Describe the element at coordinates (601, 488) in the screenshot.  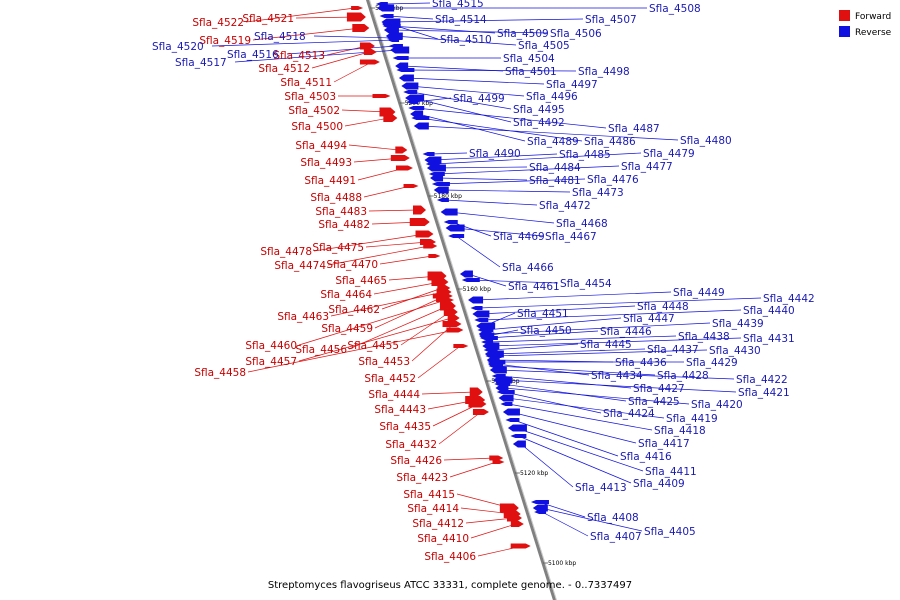
I see `reverse-gene-label: Sfla_4413` at that location.